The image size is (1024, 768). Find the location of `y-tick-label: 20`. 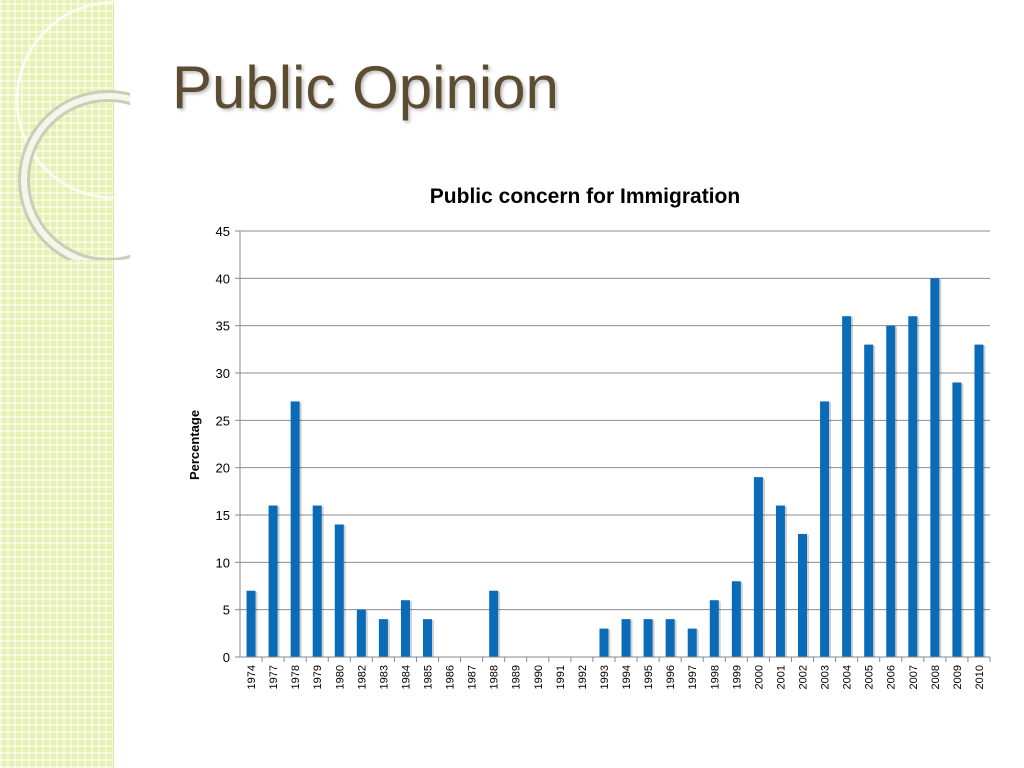

y-tick-label: 20 is located at coordinates (223, 468).